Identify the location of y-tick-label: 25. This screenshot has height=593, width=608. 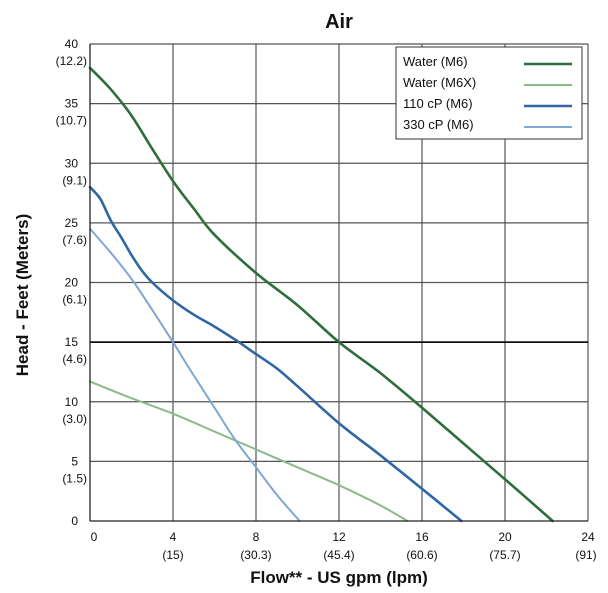
(72, 223).